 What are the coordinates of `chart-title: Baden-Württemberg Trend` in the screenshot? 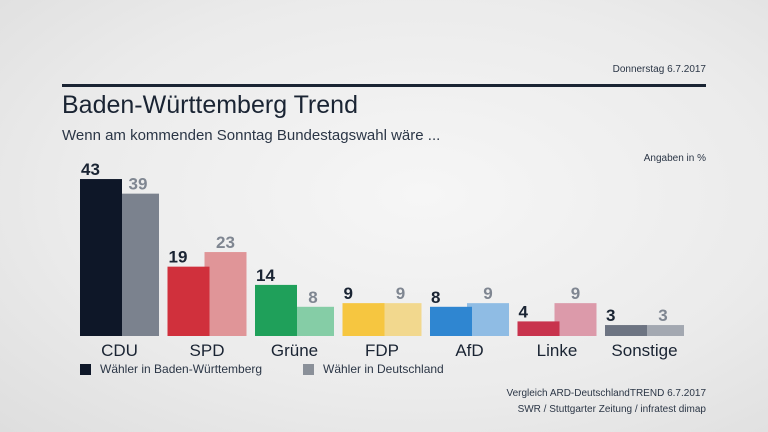 It's located at (210, 105).